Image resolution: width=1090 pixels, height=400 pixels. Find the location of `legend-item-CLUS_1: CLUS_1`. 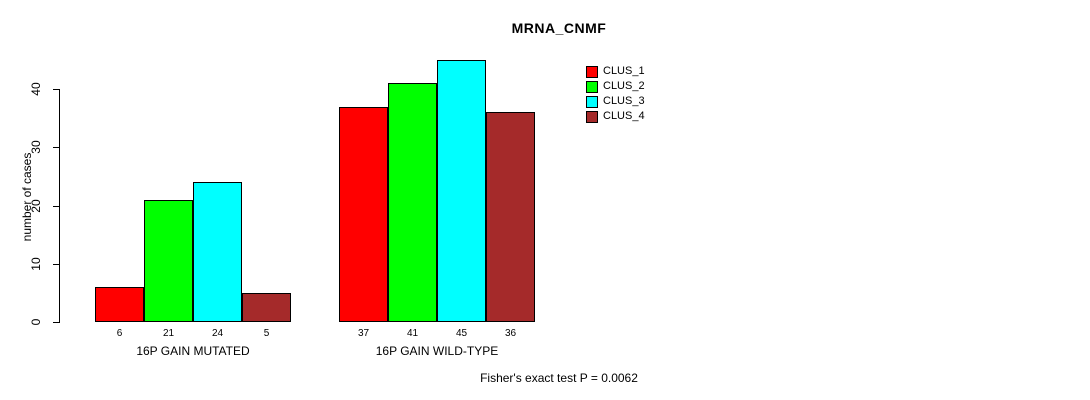

legend-item-CLUS_1: CLUS_1 is located at coordinates (615, 71).